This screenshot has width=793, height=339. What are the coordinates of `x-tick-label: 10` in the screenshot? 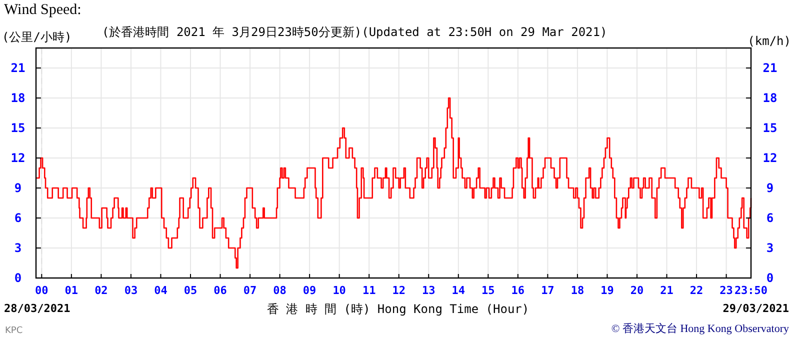 It's located at (339, 290).